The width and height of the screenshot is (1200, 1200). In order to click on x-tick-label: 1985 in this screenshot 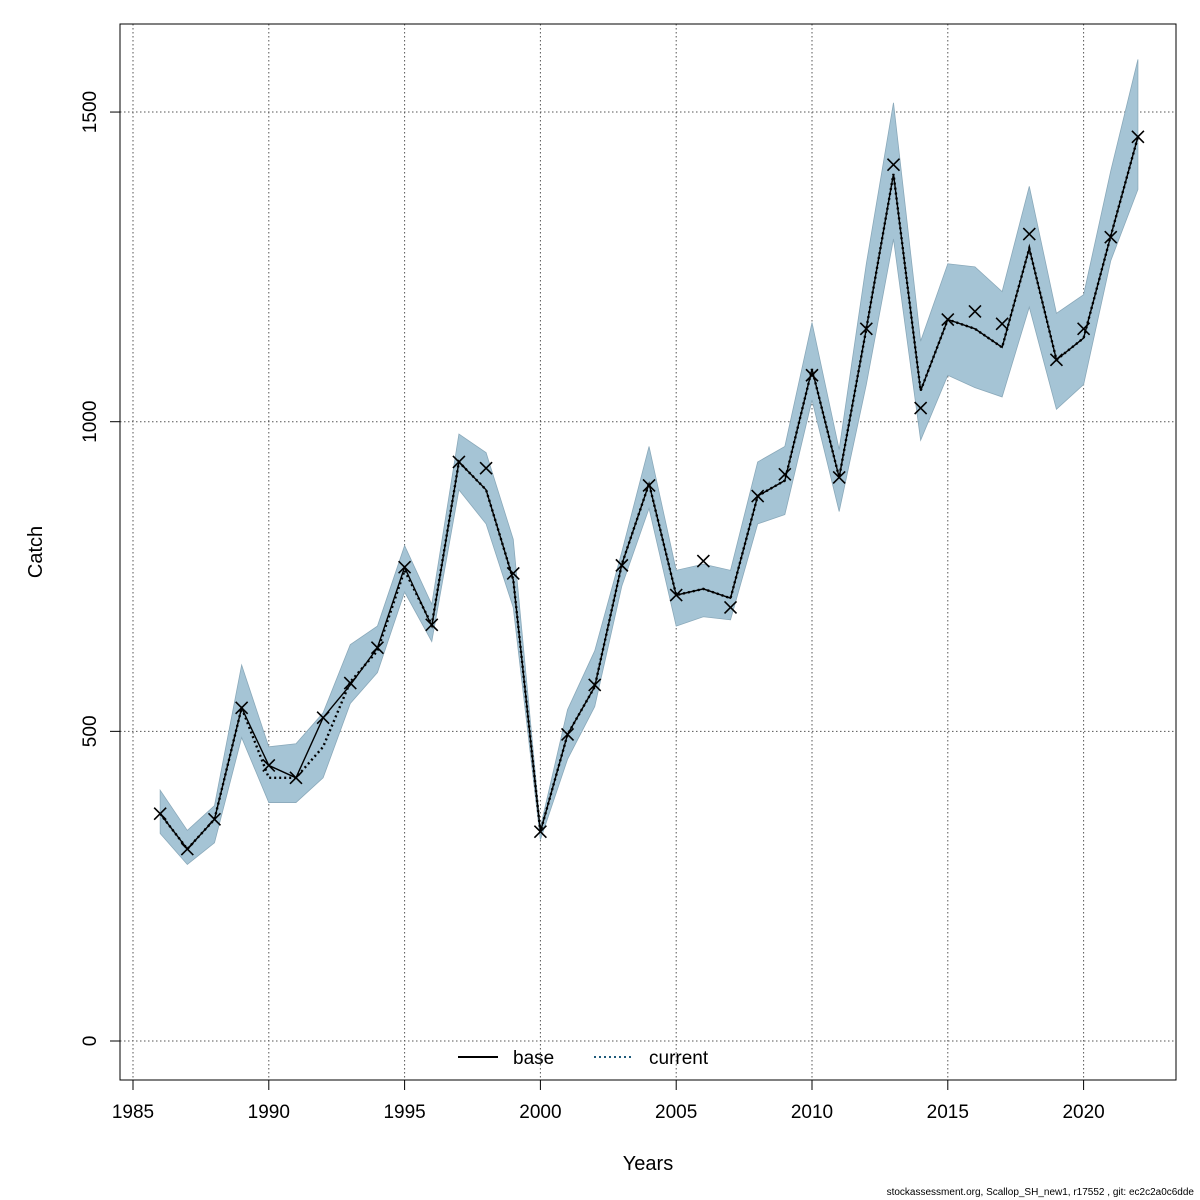, I will do `click(133, 1112)`.